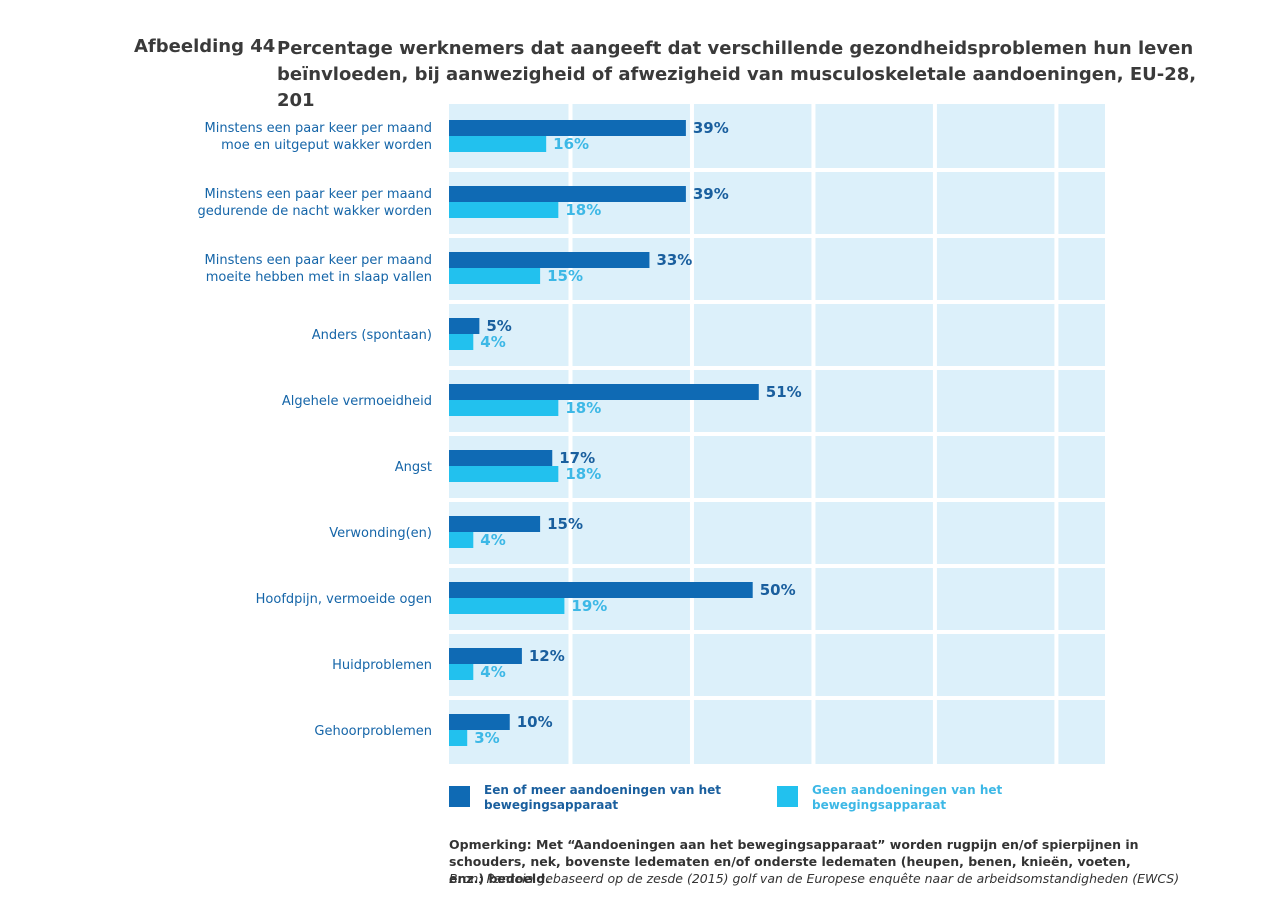 This screenshot has width=1280, height=905. I want to click on category-label: Verwonding(en), so click(380, 533).